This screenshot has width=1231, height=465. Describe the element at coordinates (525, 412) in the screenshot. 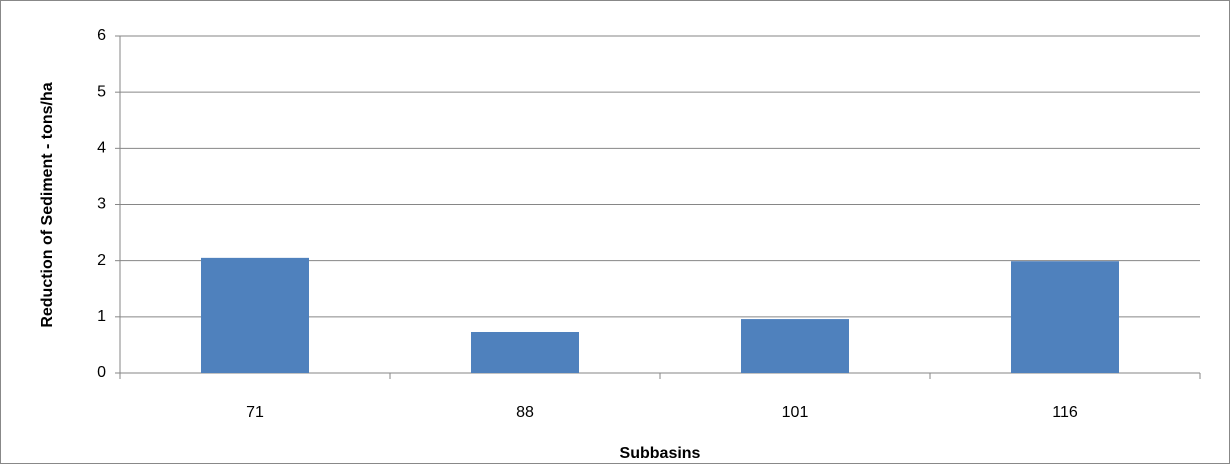

I see `x-tick-label: 88` at that location.